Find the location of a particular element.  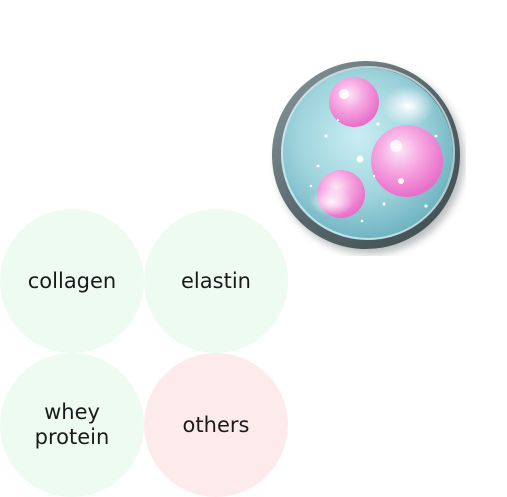

option-elastin-button: elastin is located at coordinates (216, 281).